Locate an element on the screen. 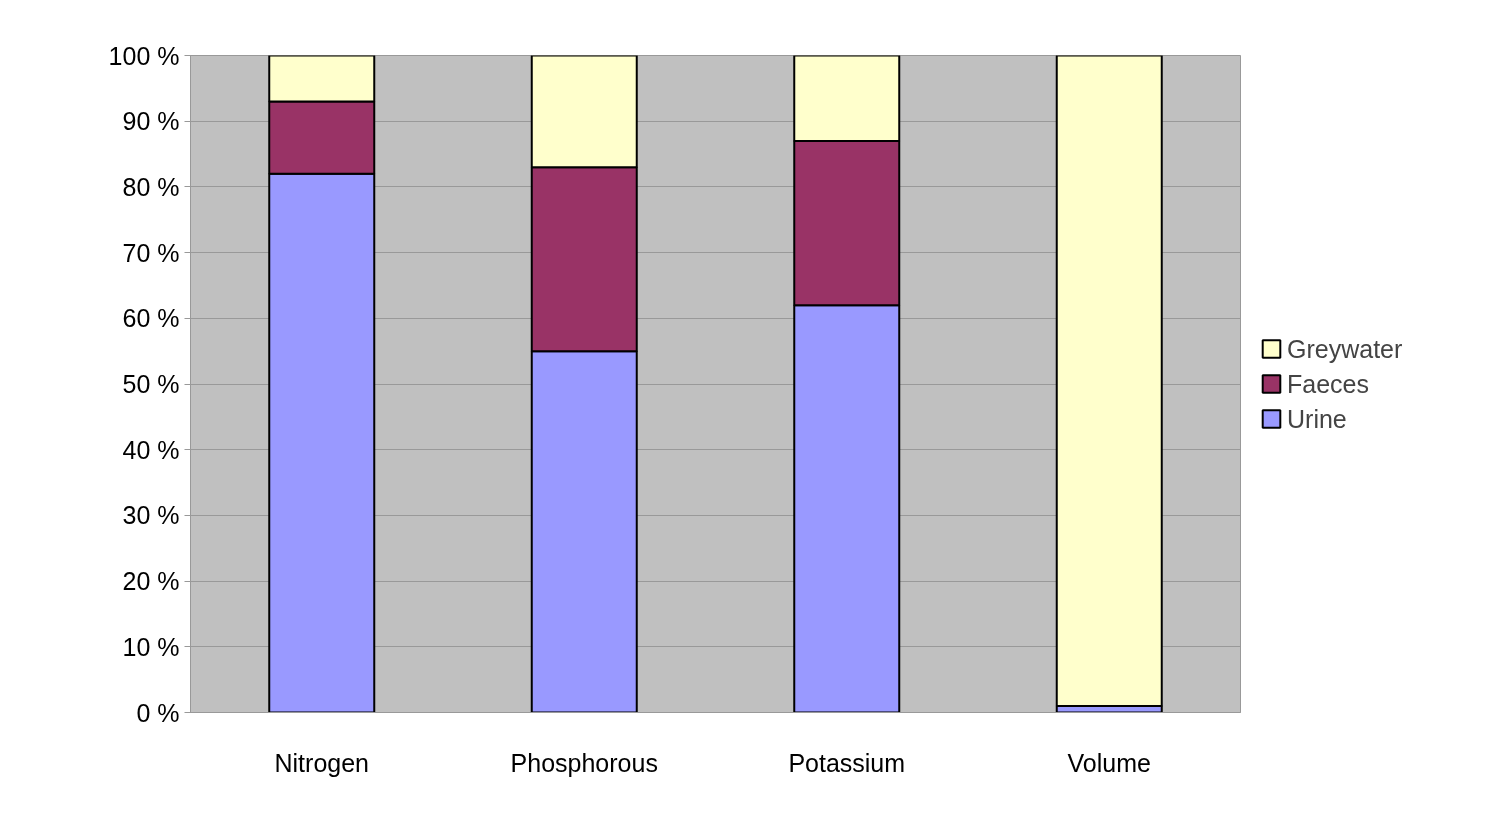 The width and height of the screenshot is (1506, 818). y-tick-label: 100 % is located at coordinates (144, 55).